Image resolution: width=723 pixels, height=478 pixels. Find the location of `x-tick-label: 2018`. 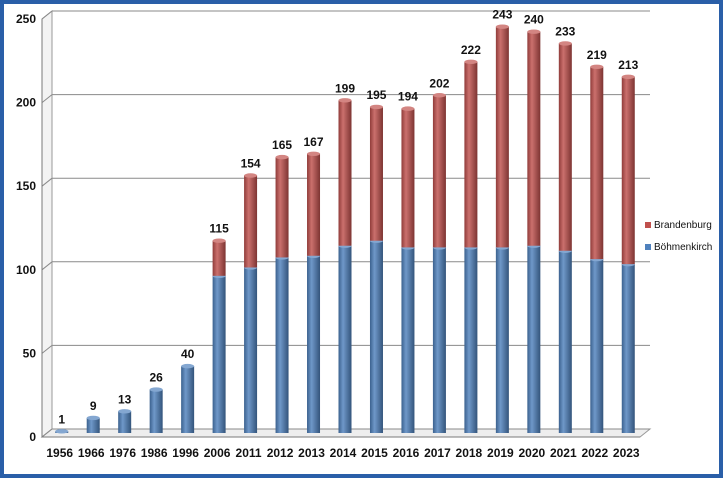

x-tick-label: 2018 is located at coordinates (469, 453).